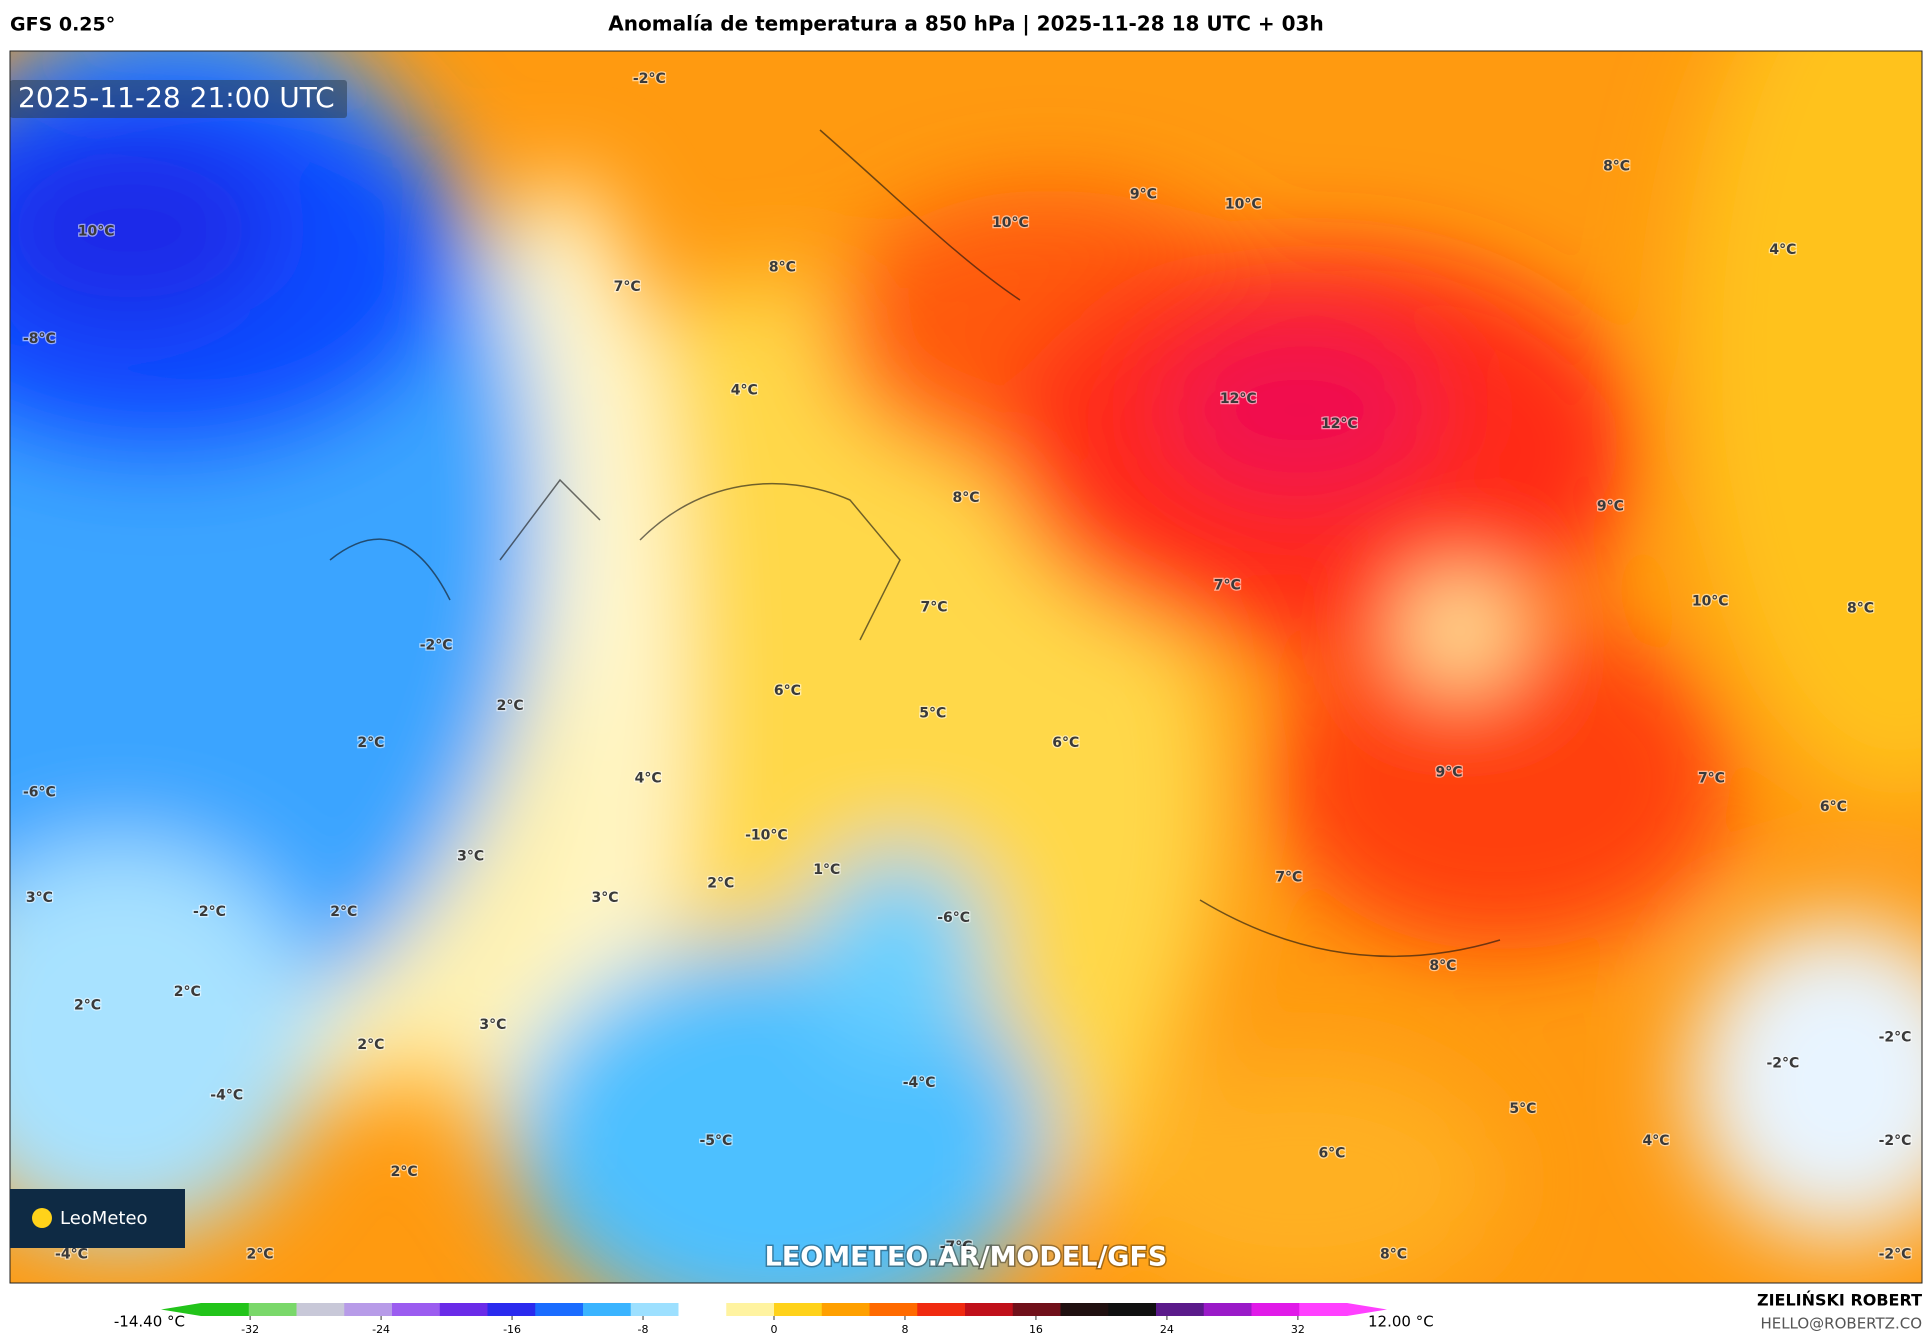 The height and width of the screenshot is (1343, 1932). Describe the element at coordinates (774, 1319) in the screenshot. I see `colorbar: -32 -24 -16 -8 0 8 16 24 32` at that location.